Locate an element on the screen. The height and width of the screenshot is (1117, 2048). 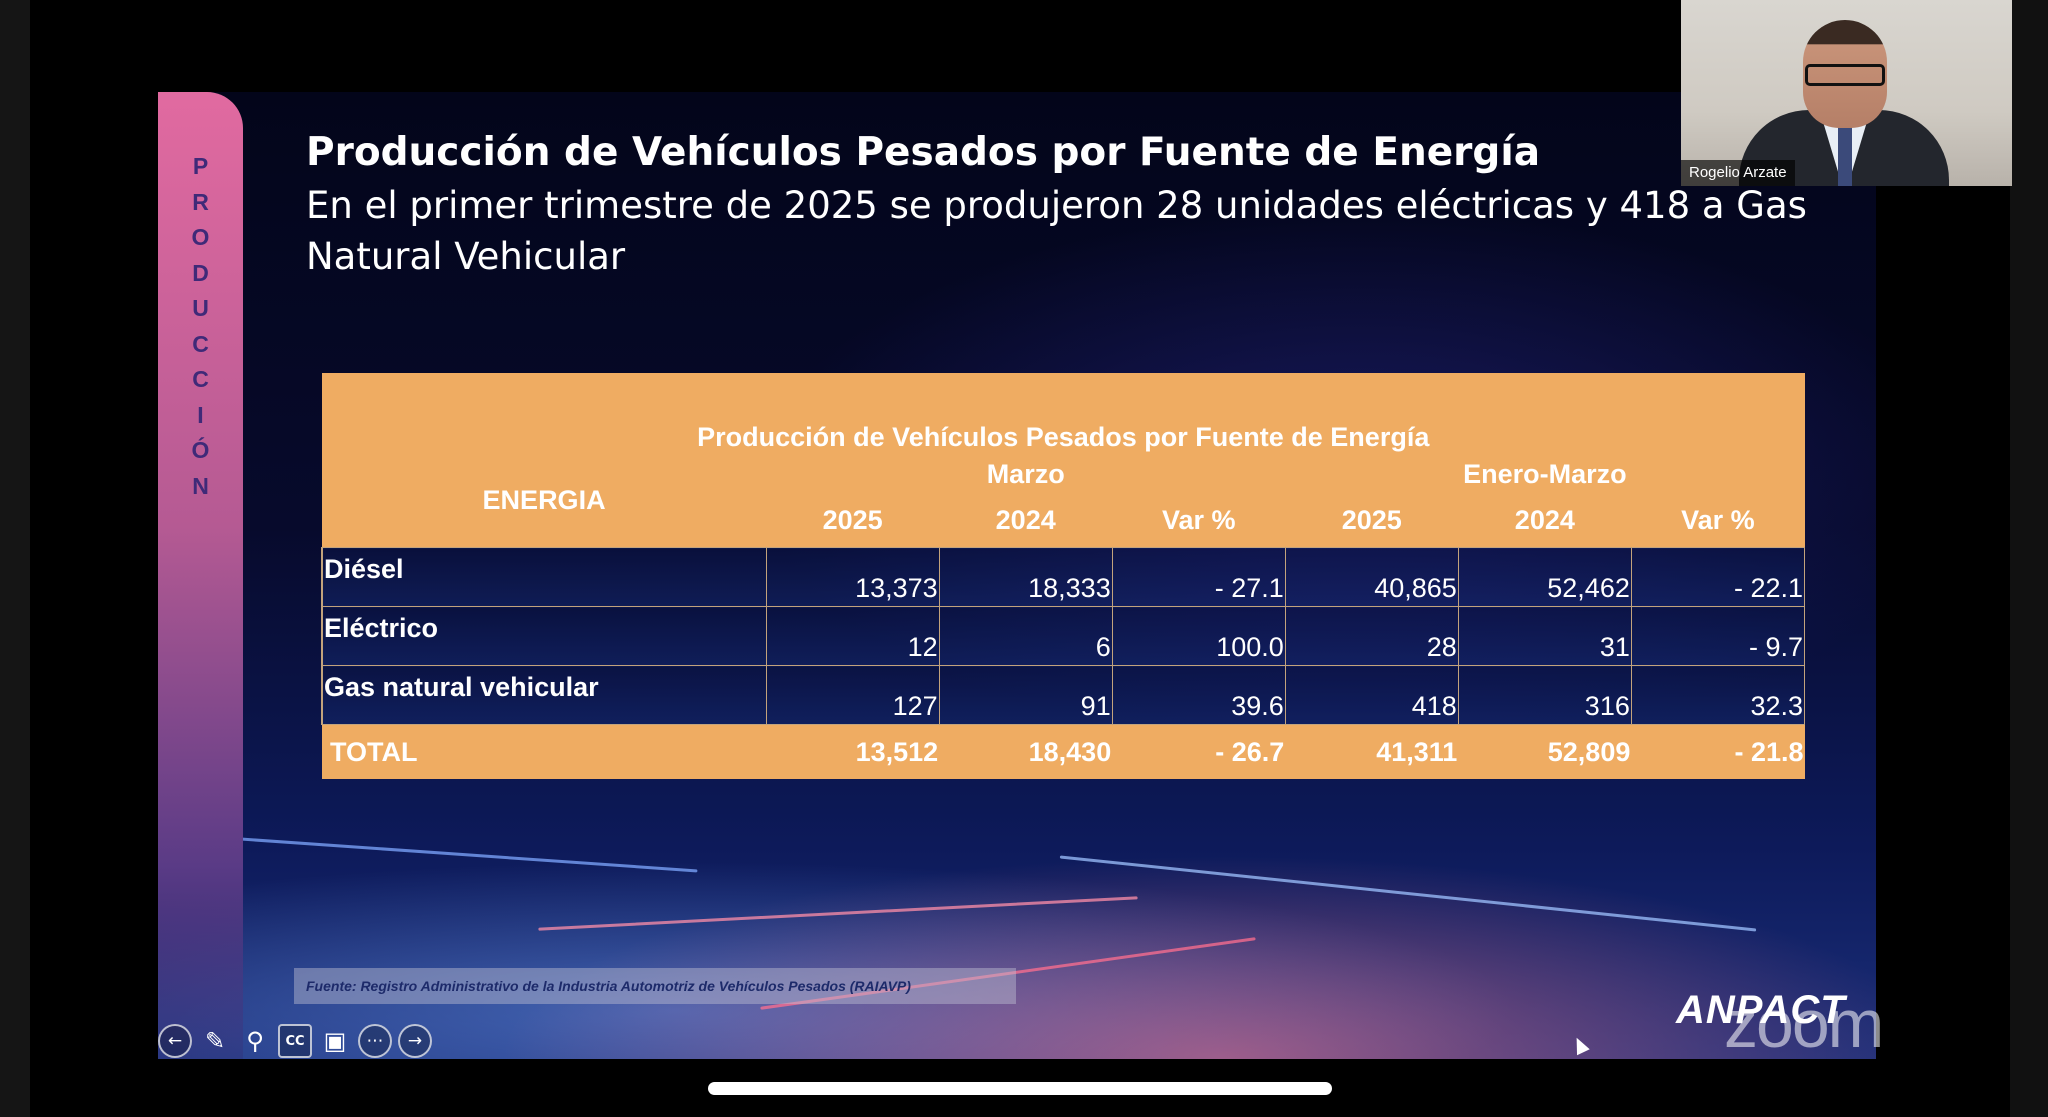
energia-header: ENERGIA is located at coordinates (544, 501).